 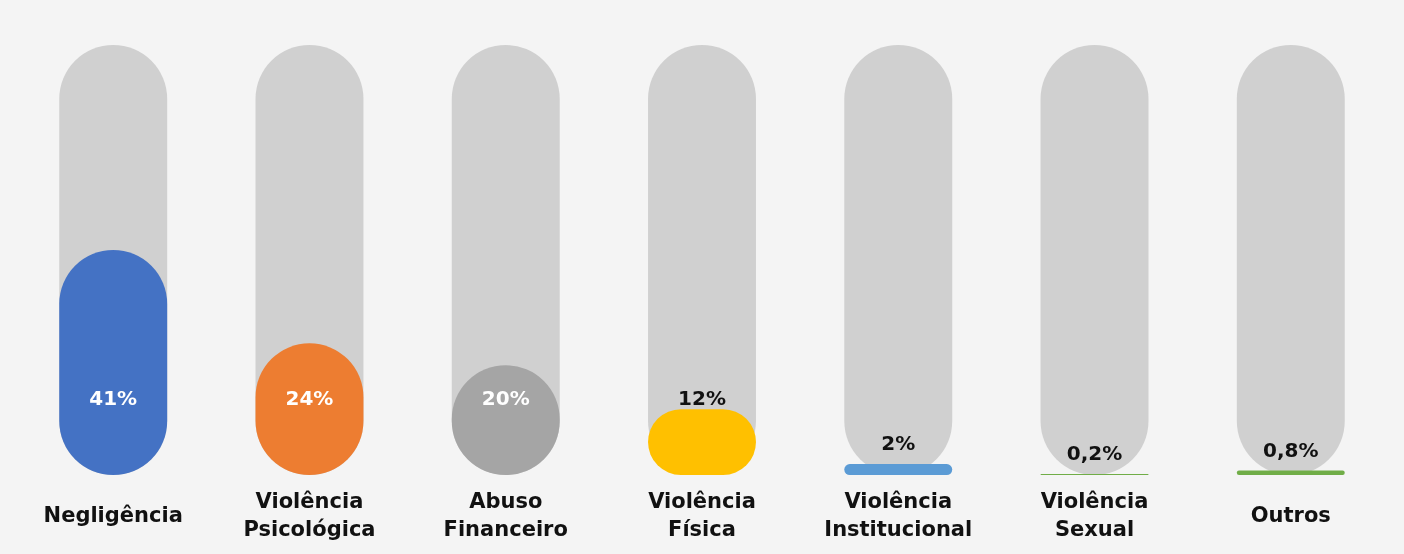 I want to click on data-label: 0,2%, so click(x=1094, y=452).